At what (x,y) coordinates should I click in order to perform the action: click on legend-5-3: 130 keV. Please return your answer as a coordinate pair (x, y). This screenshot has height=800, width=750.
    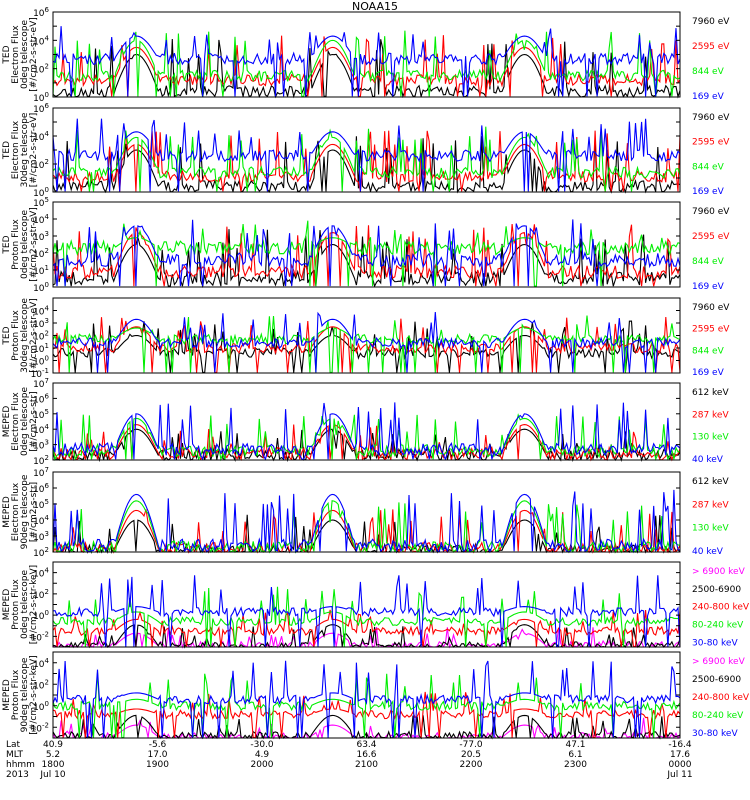
    Looking at the image, I should click on (710, 438).